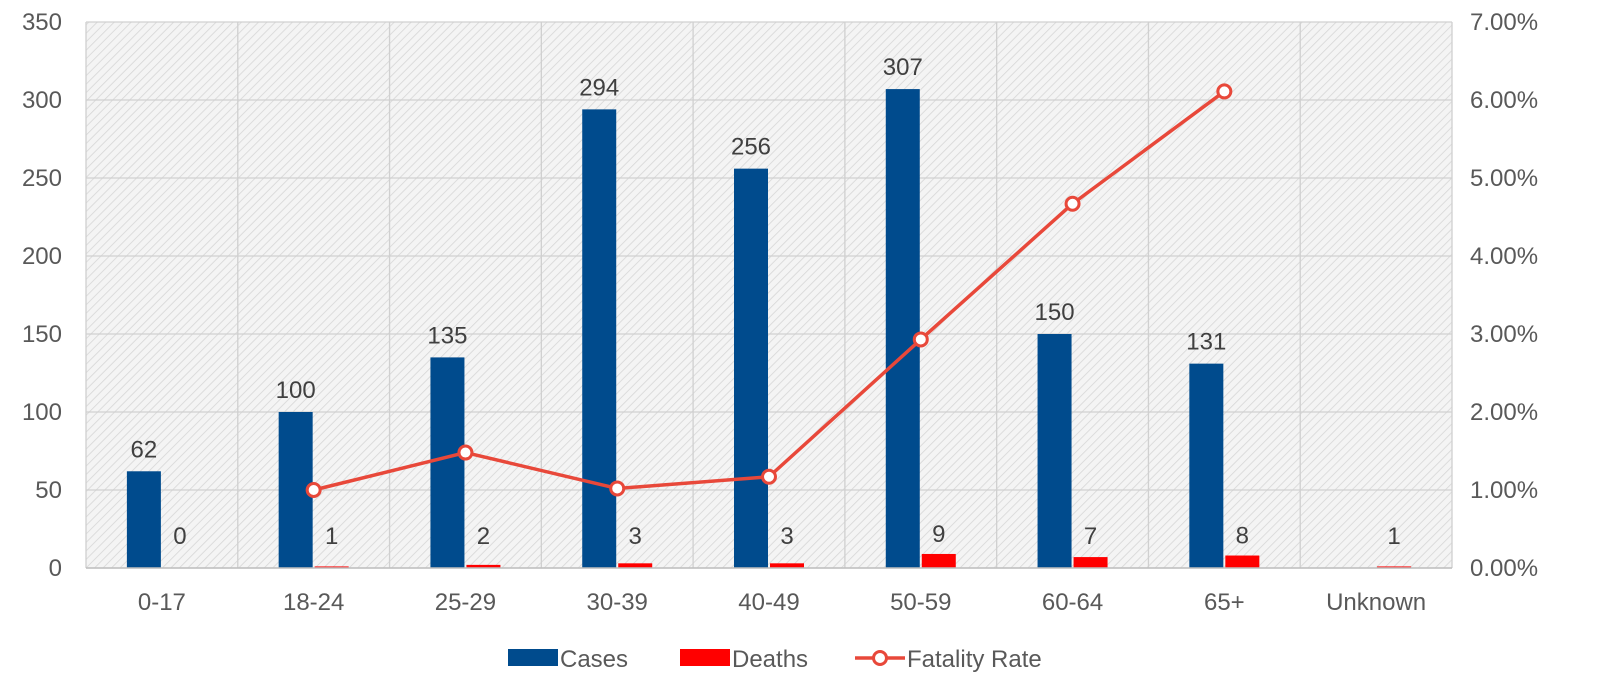  I want to click on x-tick-label: 18-24, so click(313, 602).